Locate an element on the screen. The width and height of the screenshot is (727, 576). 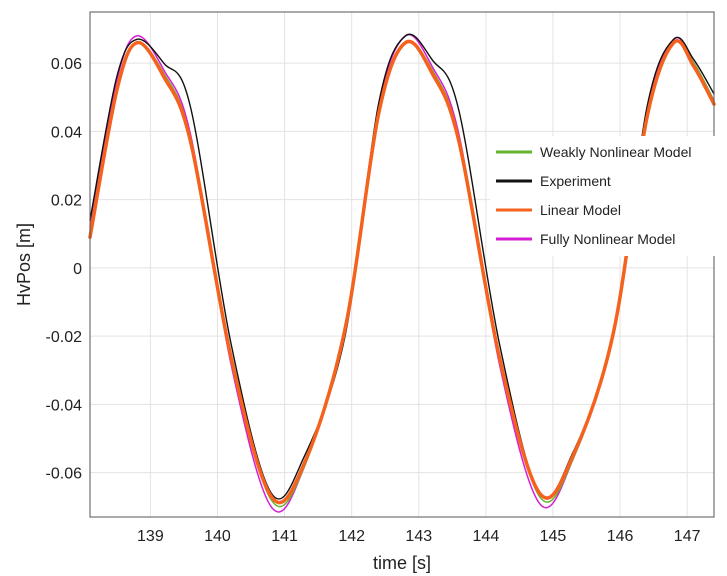
legend-label: Experiment is located at coordinates (575, 181).